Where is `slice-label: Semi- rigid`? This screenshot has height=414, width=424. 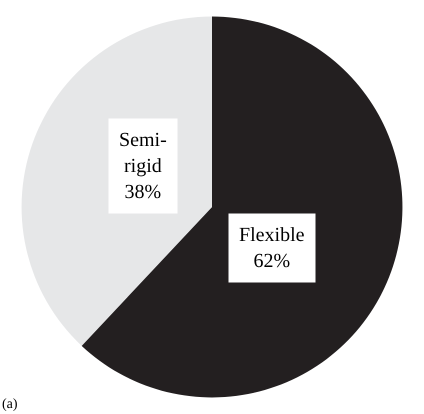
slice-label: Semi- rigid is located at coordinates (143, 153).